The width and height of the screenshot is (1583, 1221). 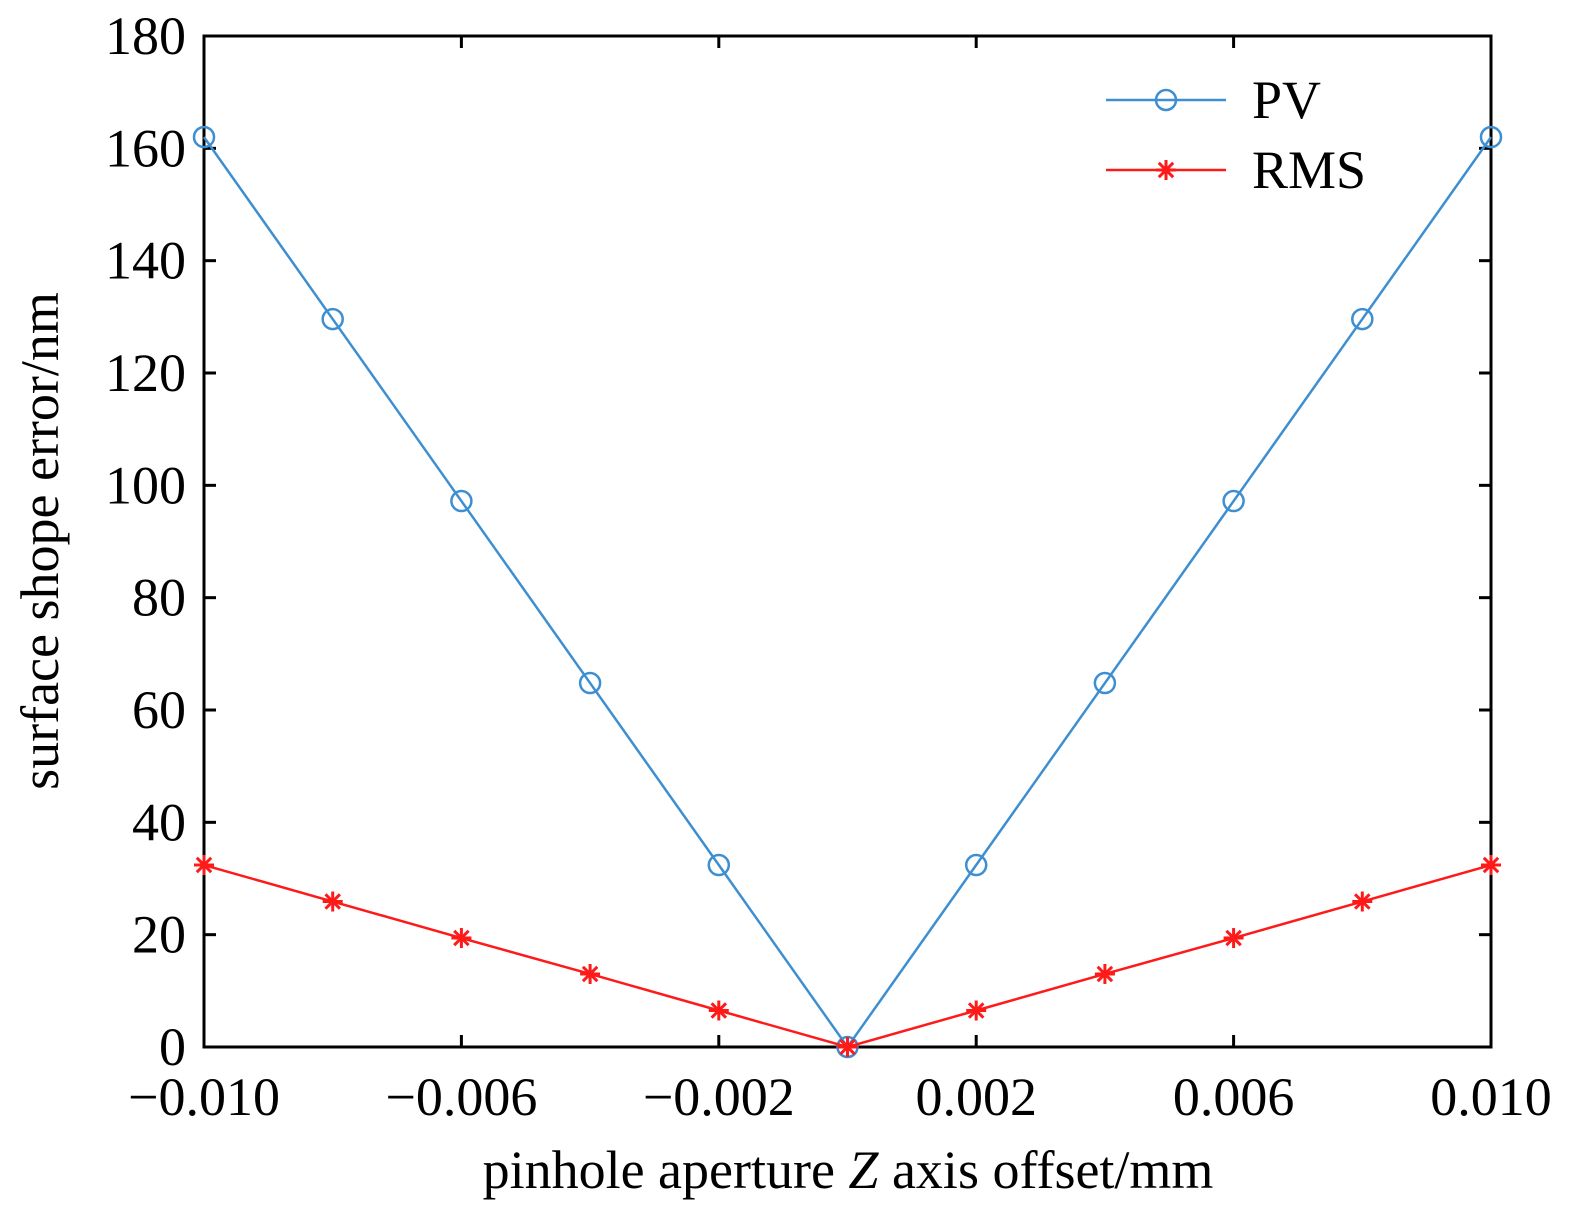 What do you see at coordinates (461, 1097) in the screenshot?
I see `x-tick-label: −0.006` at bounding box center [461, 1097].